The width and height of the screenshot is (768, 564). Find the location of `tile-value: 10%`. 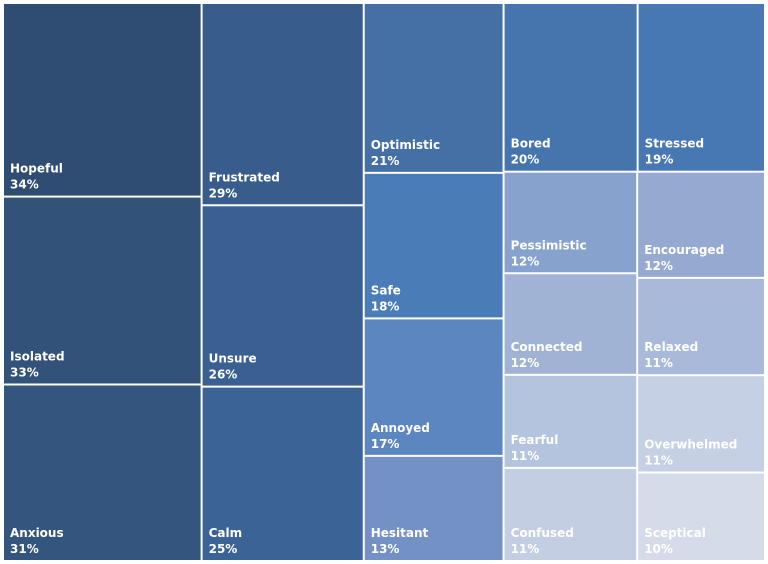

tile-value: 10% is located at coordinates (658, 549).